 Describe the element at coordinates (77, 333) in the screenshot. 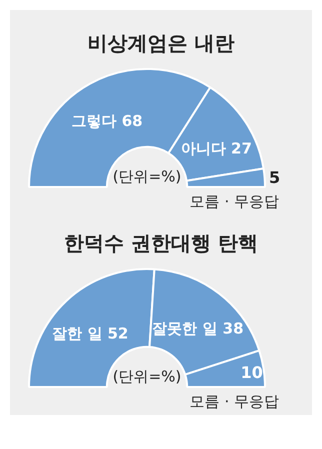

I see `slice-label: 잘한 일` at that location.